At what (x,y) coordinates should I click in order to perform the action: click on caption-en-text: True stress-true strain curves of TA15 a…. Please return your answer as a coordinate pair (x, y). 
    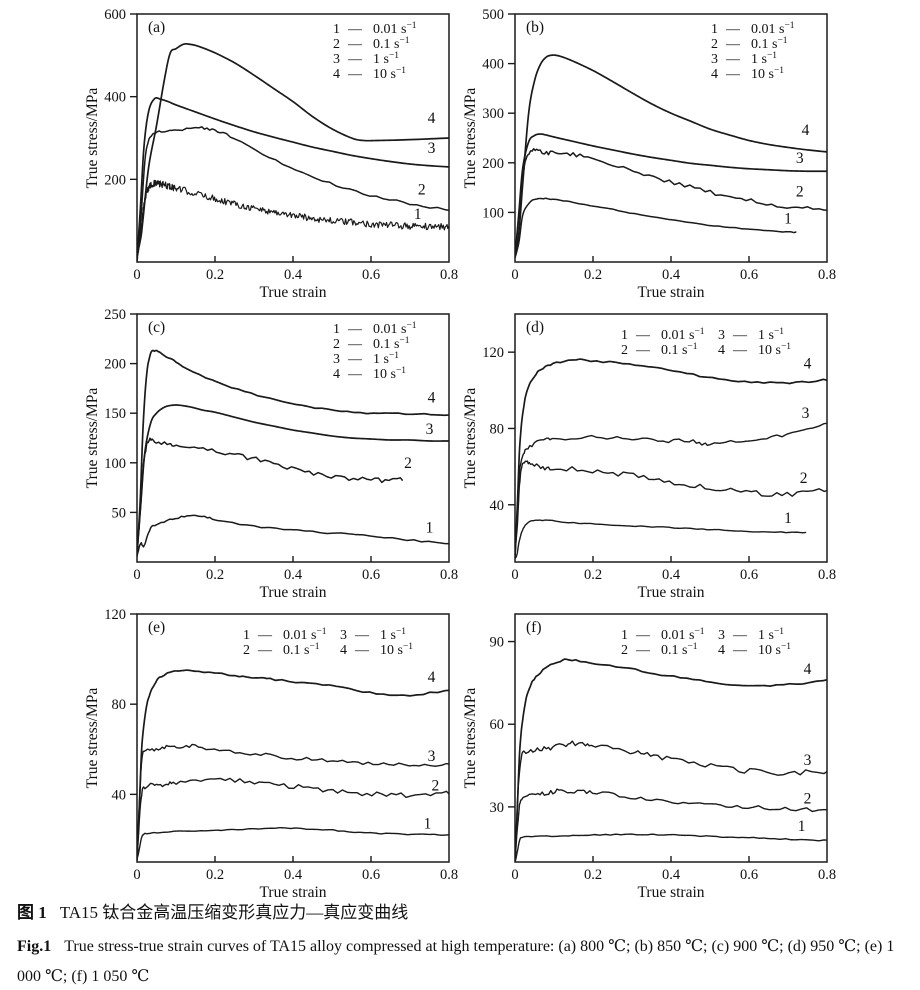
    Looking at the image, I should click on (456, 961).